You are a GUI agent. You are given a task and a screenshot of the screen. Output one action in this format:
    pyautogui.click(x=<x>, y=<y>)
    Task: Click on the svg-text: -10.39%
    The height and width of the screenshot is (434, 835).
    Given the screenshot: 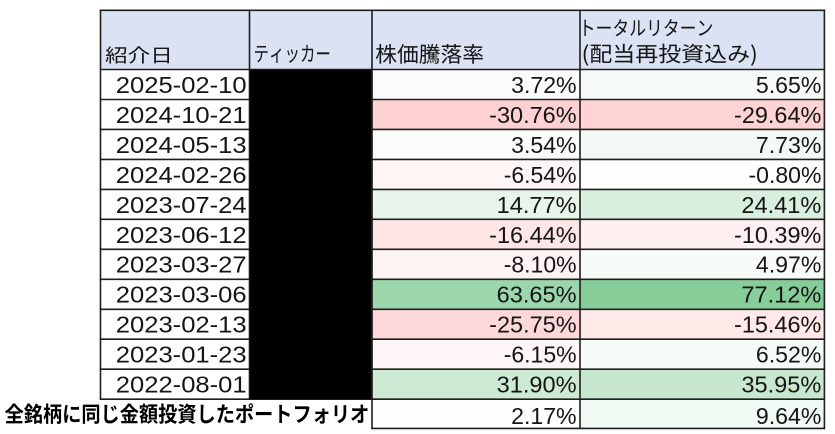 What is the action you would take?
    pyautogui.click(x=777, y=235)
    